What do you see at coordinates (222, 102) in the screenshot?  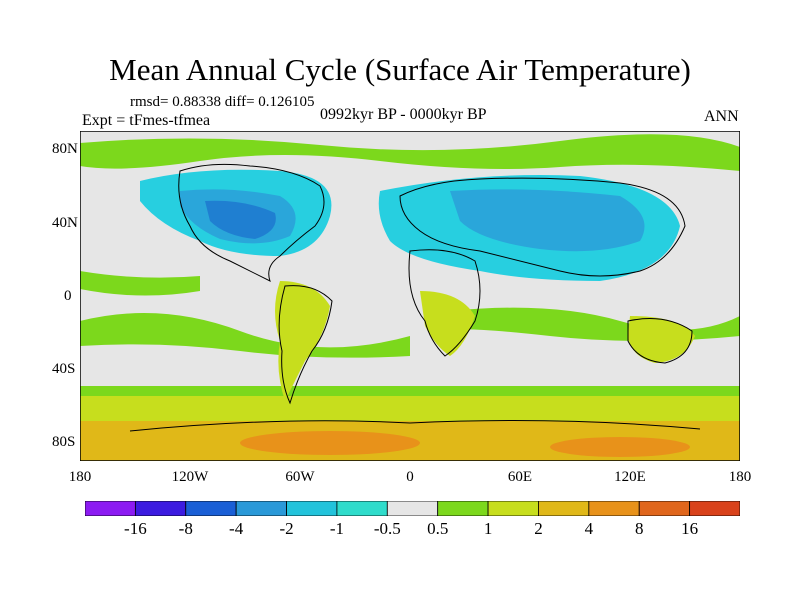 I see `rmsd-diff-stats: rmsd= 0.88338 diff= 0.126105` at bounding box center [222, 102].